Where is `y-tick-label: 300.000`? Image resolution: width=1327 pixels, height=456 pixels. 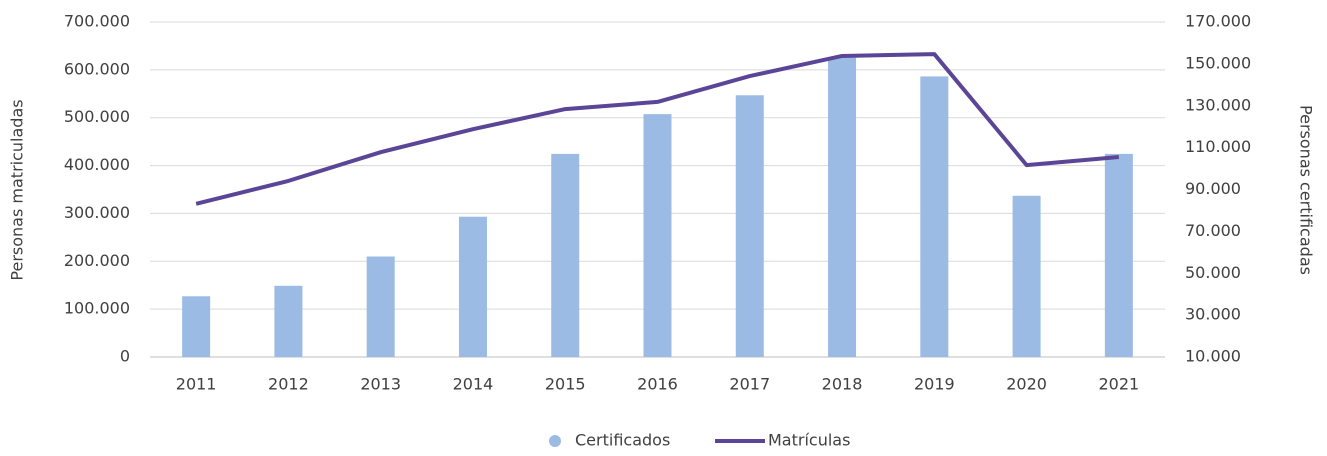
y-tick-label: 300.000 is located at coordinates (97, 212).